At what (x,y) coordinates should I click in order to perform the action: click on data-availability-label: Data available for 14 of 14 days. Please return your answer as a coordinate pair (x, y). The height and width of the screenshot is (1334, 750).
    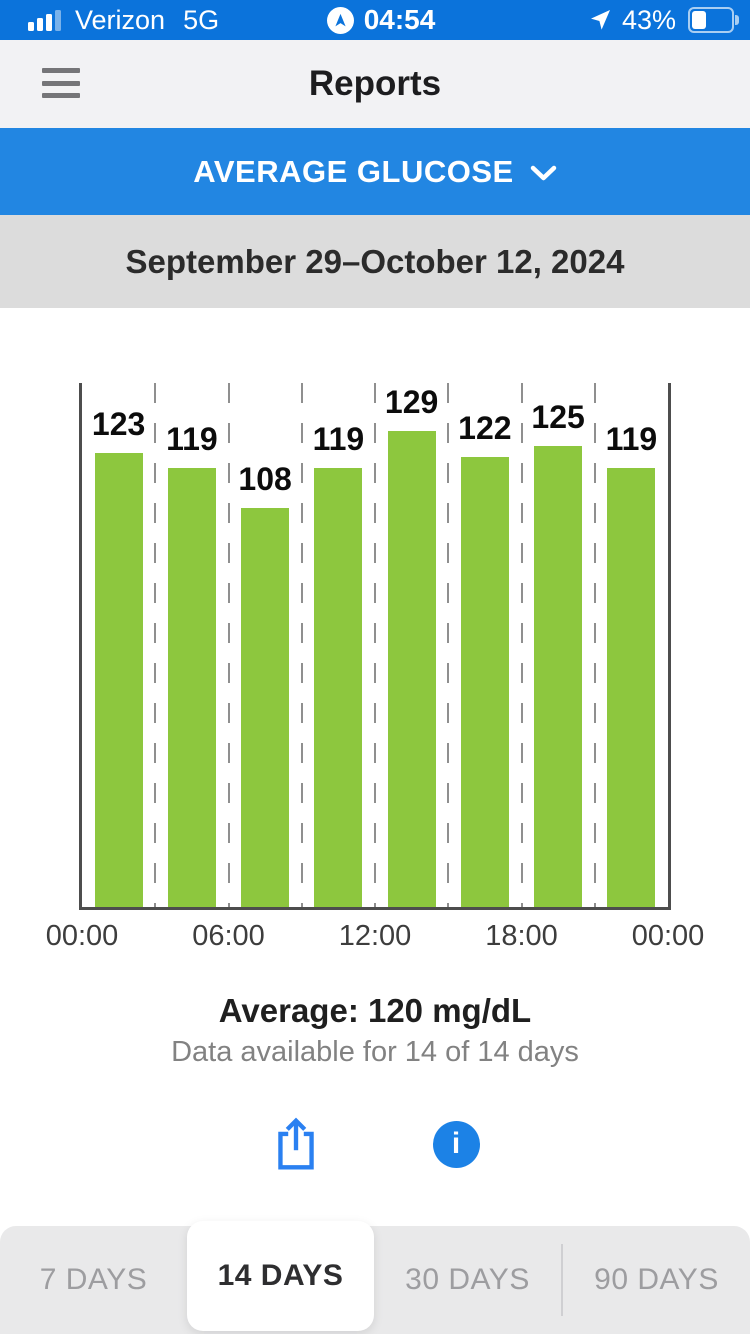
    Looking at the image, I should click on (375, 1052).